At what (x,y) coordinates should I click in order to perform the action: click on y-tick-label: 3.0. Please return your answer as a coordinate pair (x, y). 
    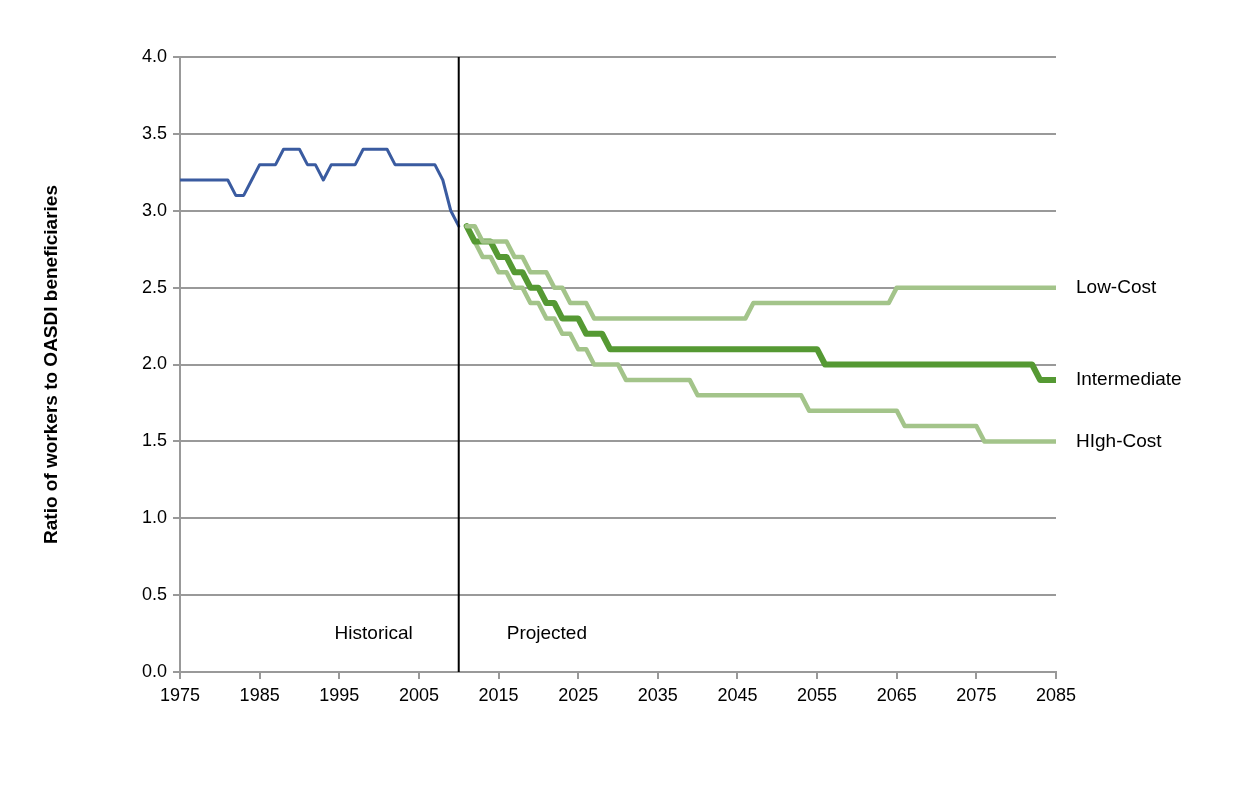
    Looking at the image, I should click on (154, 209).